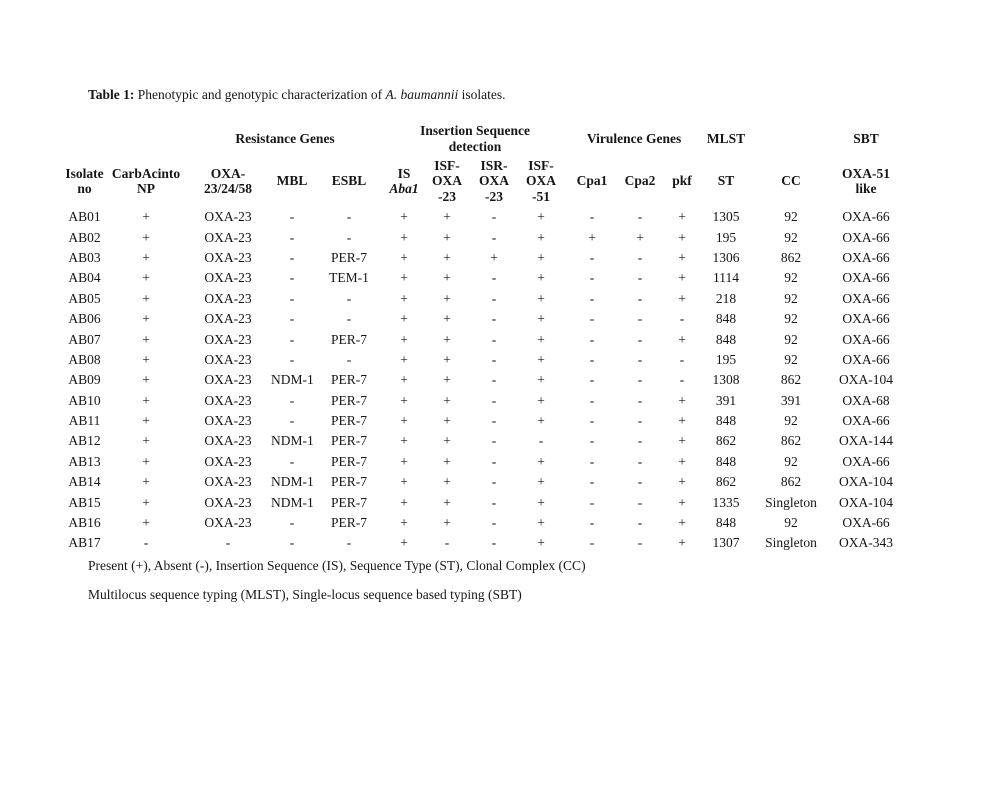 Image resolution: width=1000 pixels, height=793 pixels. What do you see at coordinates (404, 188) in the screenshot?
I see `aba1-label: Aba1` at bounding box center [404, 188].